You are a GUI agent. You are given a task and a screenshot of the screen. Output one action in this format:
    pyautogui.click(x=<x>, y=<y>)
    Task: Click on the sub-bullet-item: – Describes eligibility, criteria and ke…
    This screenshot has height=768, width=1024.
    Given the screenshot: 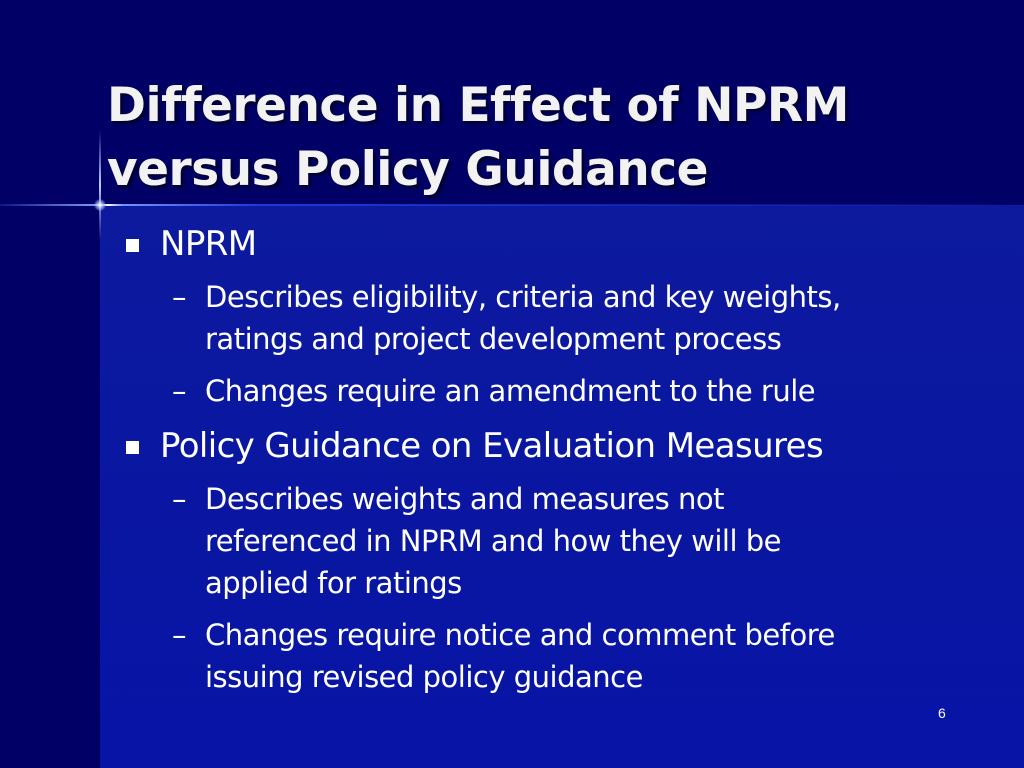 What is the action you would take?
    pyautogui.click(x=565, y=318)
    